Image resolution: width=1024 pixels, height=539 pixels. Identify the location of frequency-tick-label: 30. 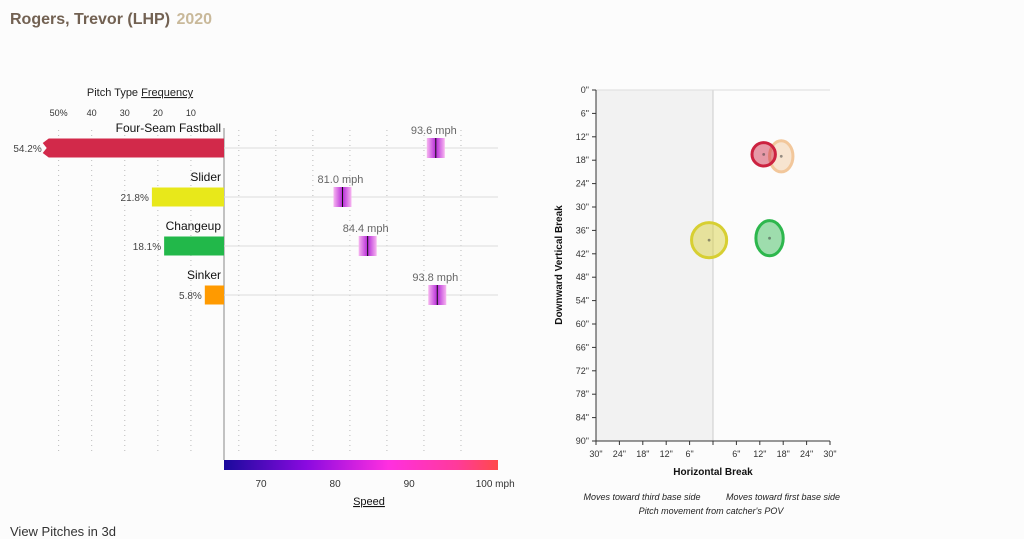
(125, 113).